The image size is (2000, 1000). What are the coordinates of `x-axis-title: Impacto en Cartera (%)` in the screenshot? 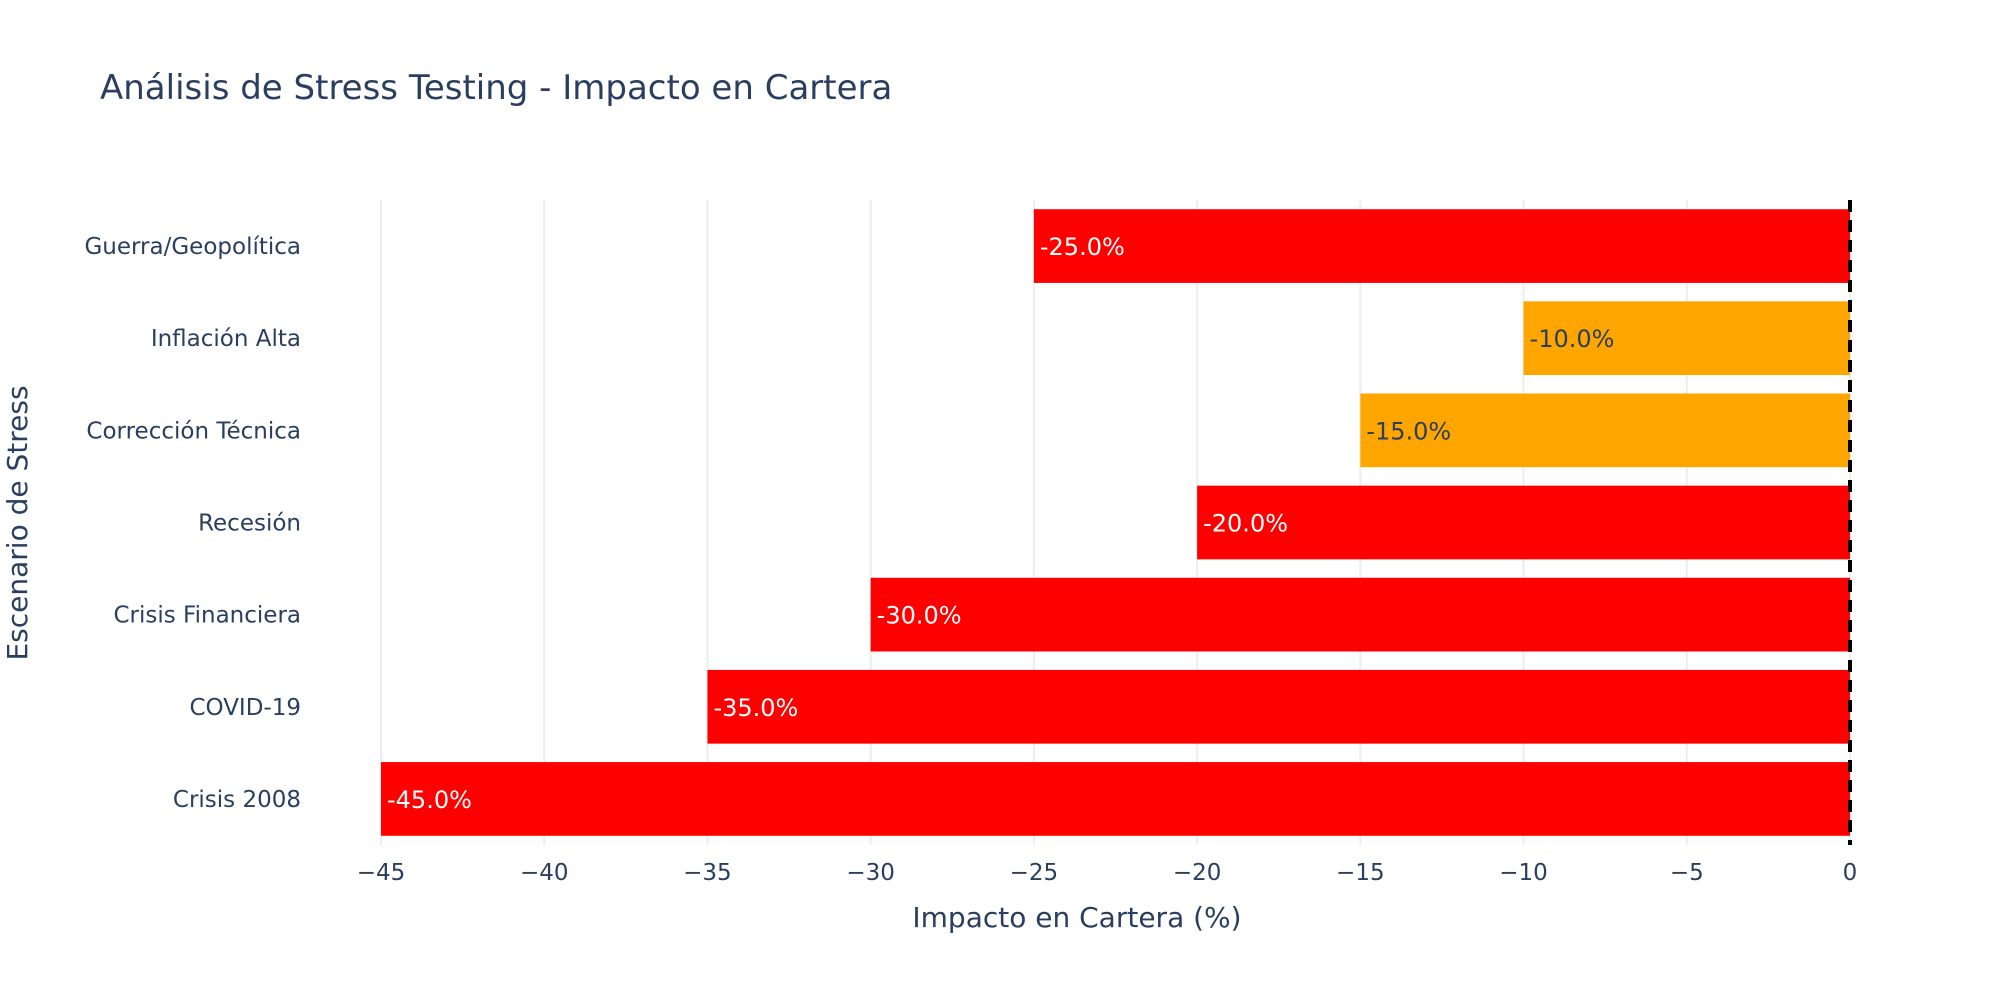 It's located at (1076, 917).